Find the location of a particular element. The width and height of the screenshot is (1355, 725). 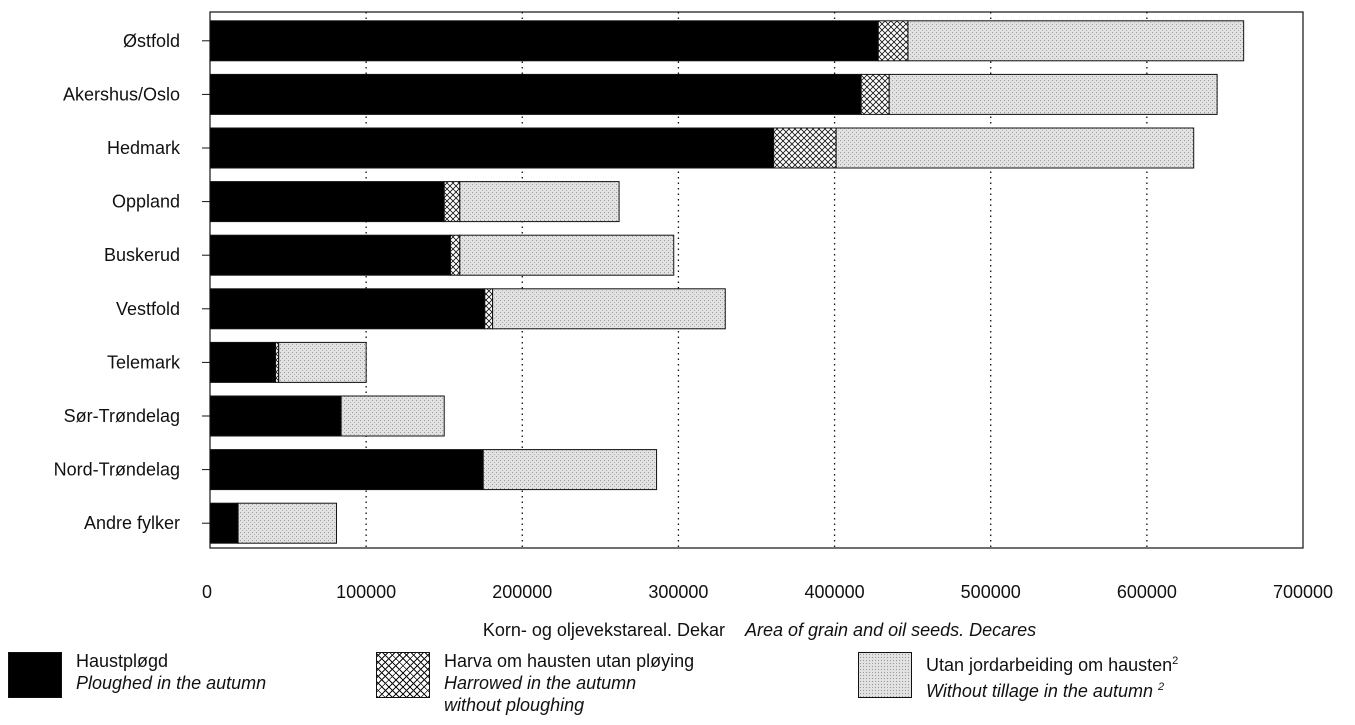

legend-swatch-hatch is located at coordinates (403, 675).